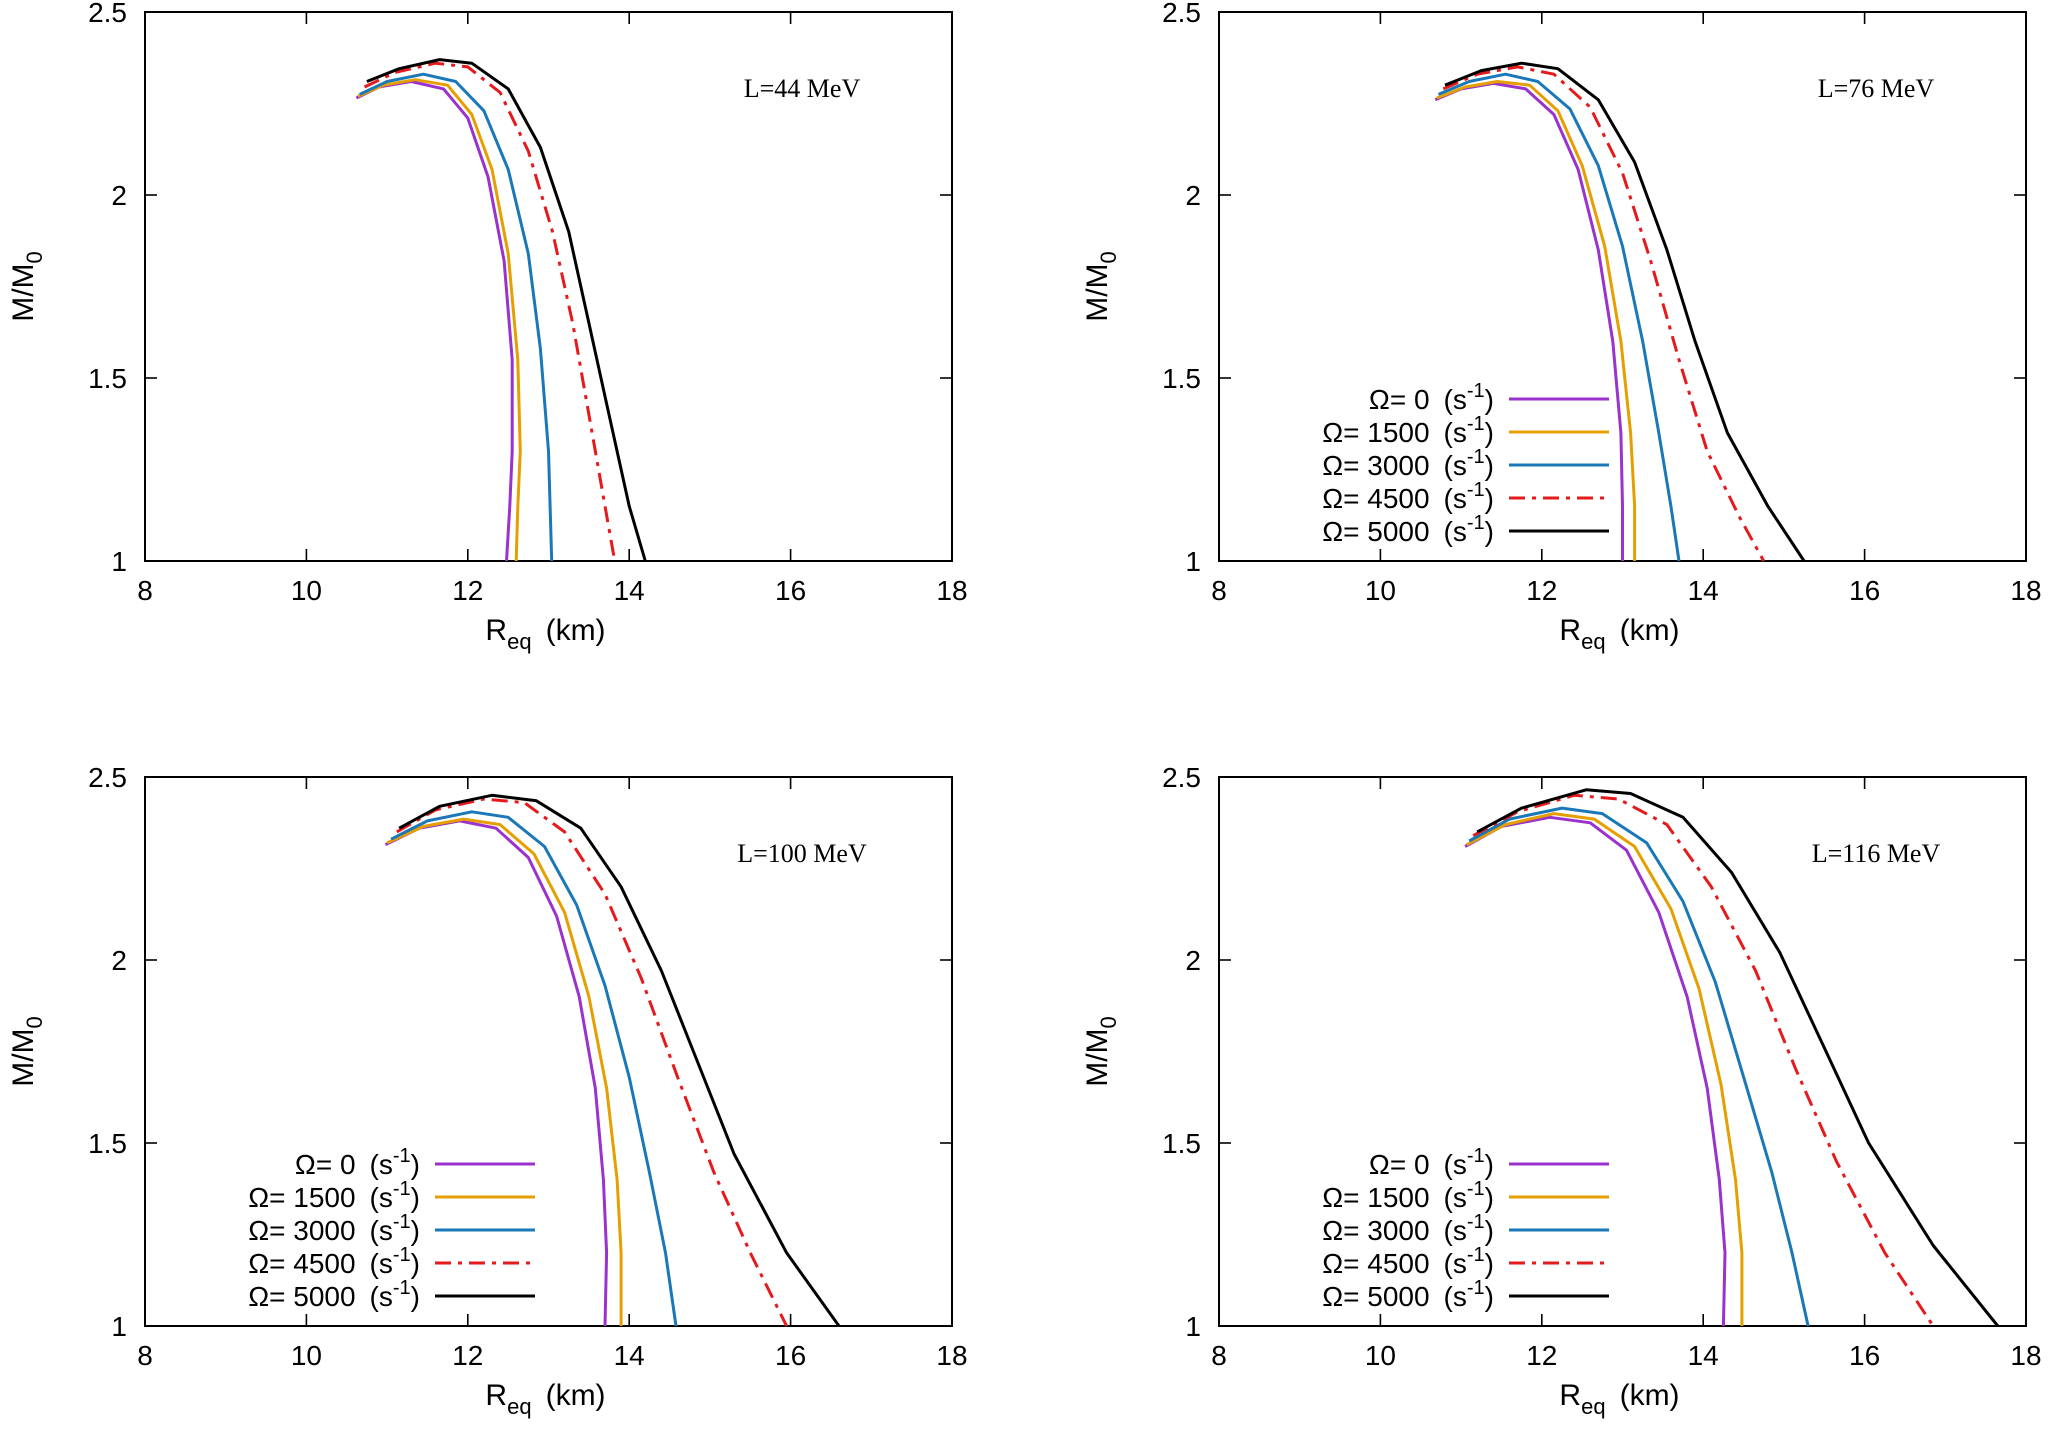 This screenshot has width=2050, height=1432. What do you see at coordinates (1398, 531) in the screenshot?
I see `legend-value: 5000` at bounding box center [1398, 531].